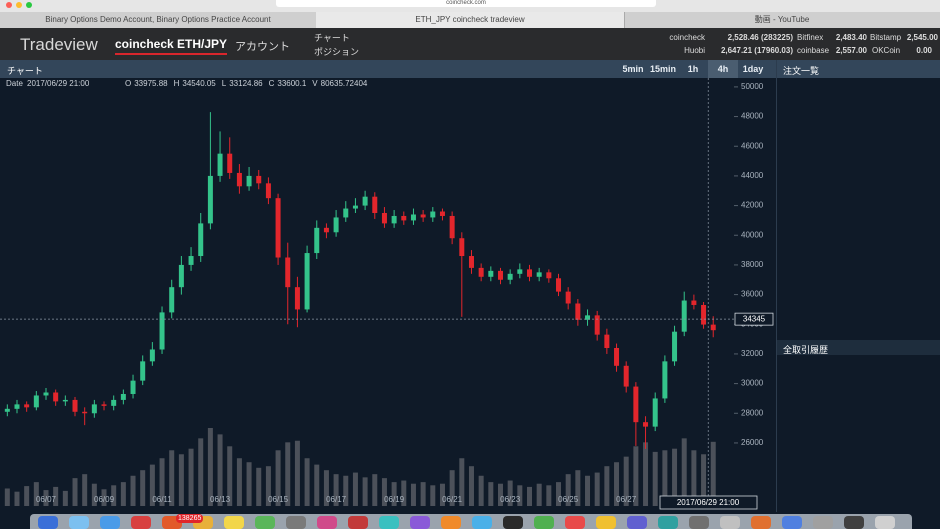  Describe the element at coordinates (693, 69) in the screenshot. I see `interval-button: 1h` at that location.